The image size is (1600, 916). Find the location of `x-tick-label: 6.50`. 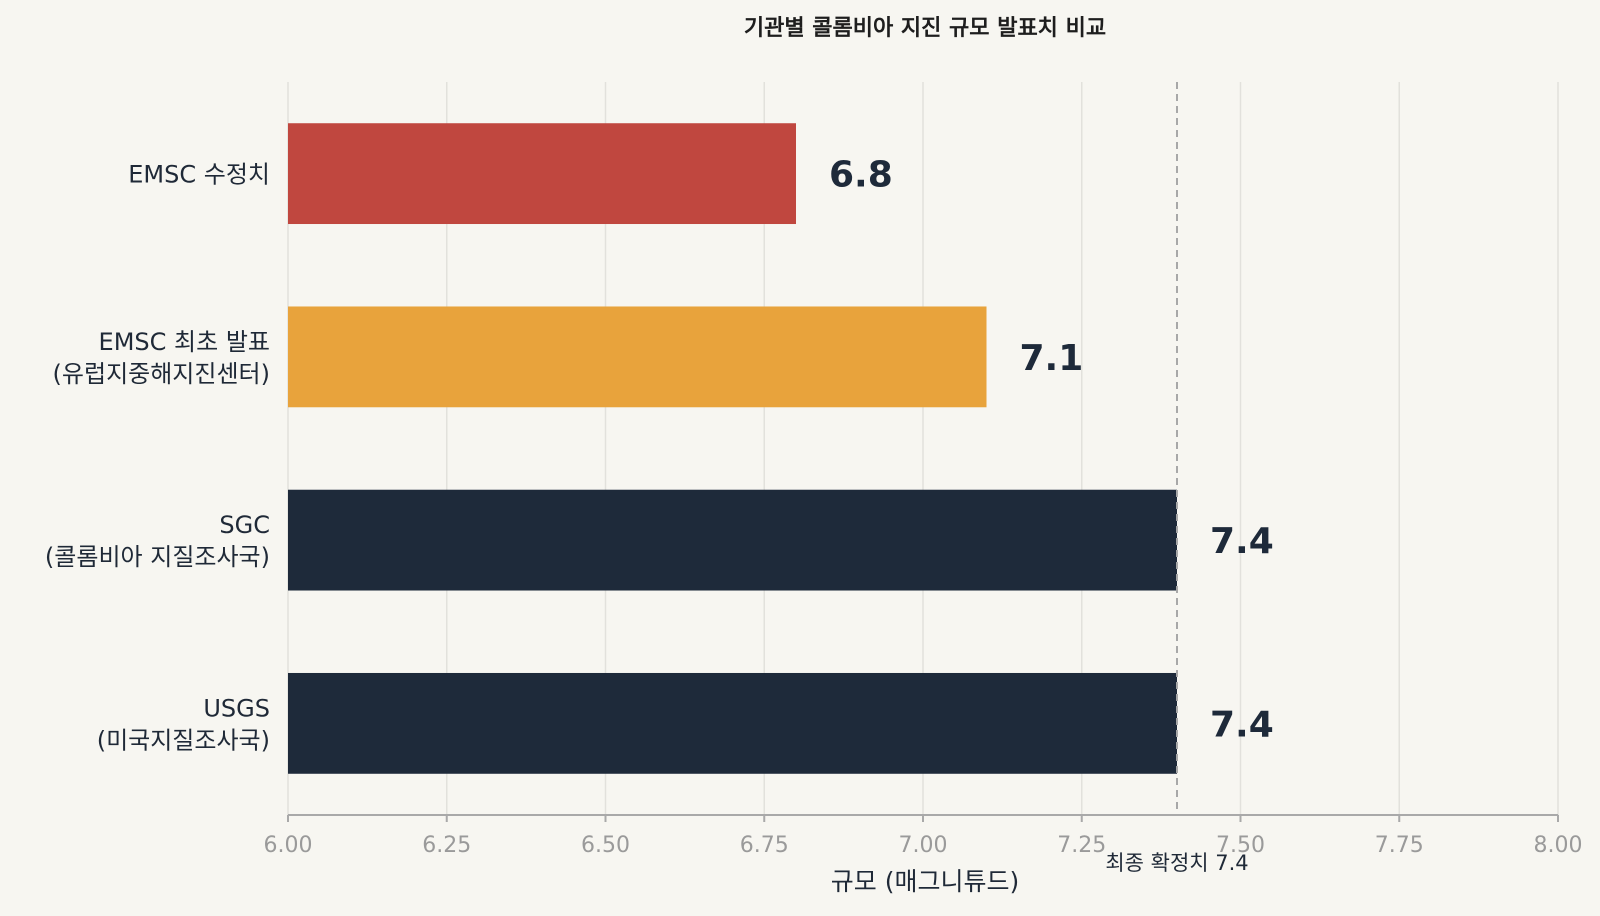

x-tick-label: 6.50 is located at coordinates (605, 845).